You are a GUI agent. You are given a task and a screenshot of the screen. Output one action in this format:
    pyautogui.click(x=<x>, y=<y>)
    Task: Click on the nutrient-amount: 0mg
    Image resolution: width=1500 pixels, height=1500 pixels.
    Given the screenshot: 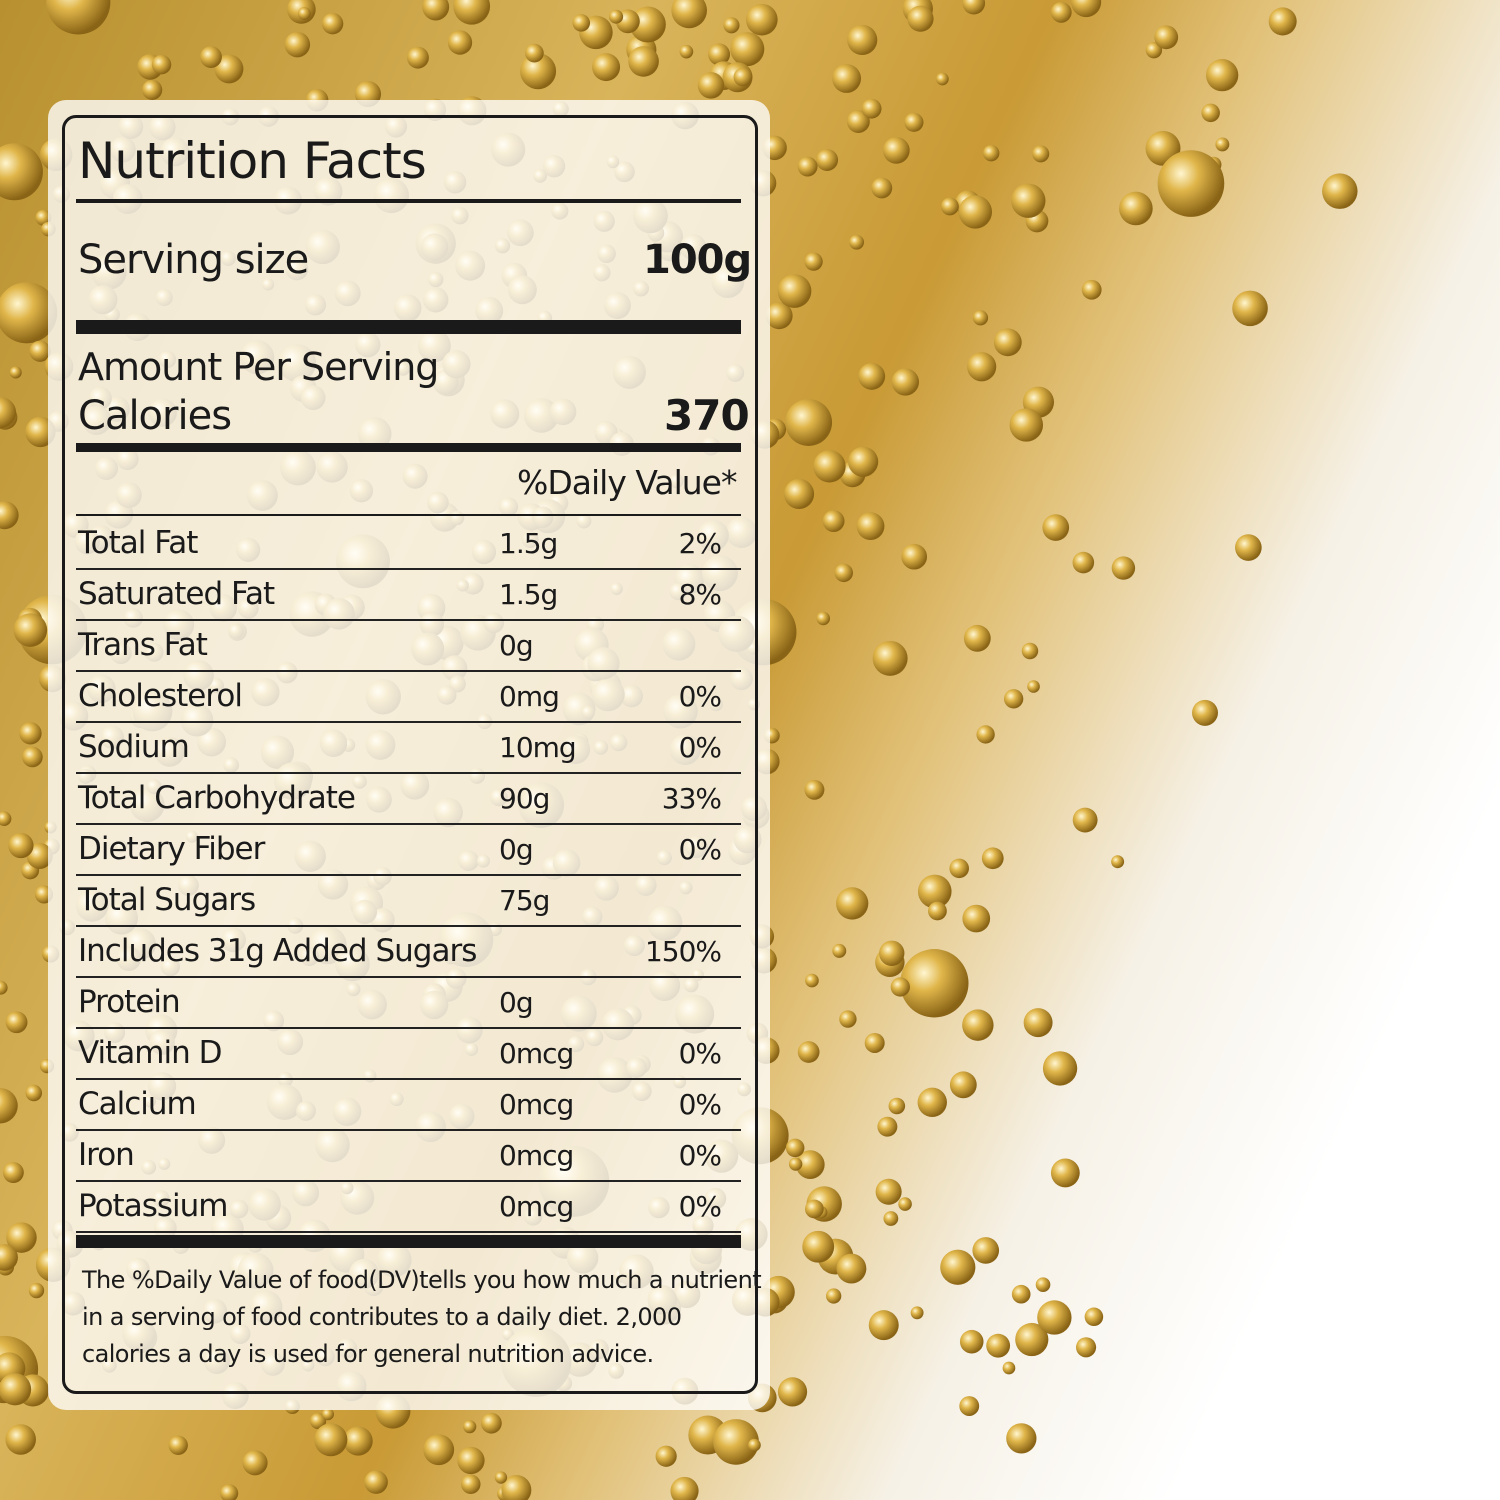 What is the action you would take?
    pyautogui.click(x=529, y=696)
    